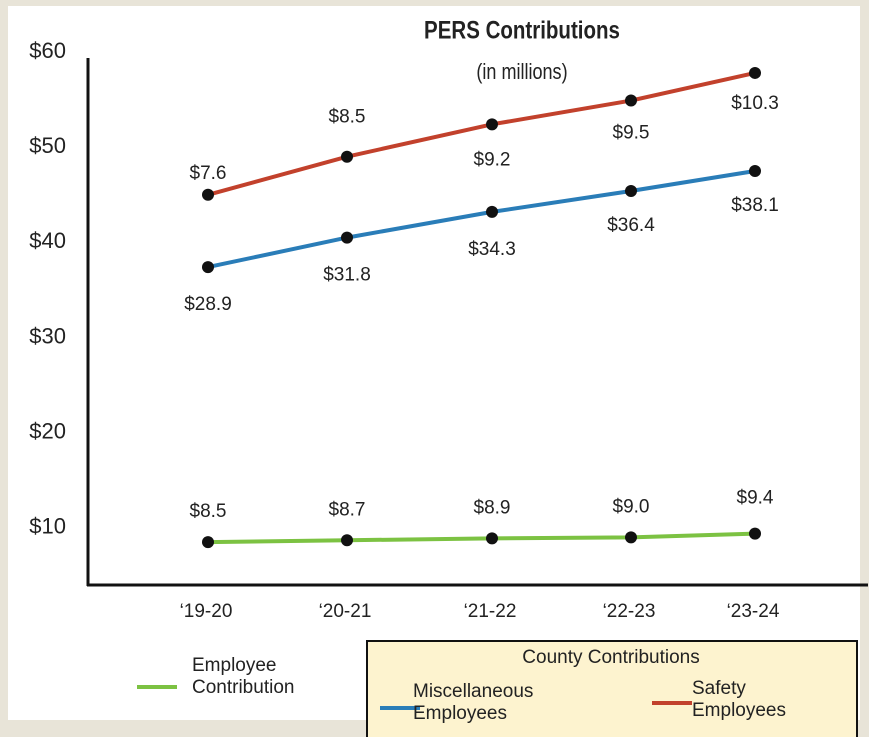 This screenshot has height=737, width=869. Describe the element at coordinates (521, 72) in the screenshot. I see `chart-subtitle: (in millions)` at that location.